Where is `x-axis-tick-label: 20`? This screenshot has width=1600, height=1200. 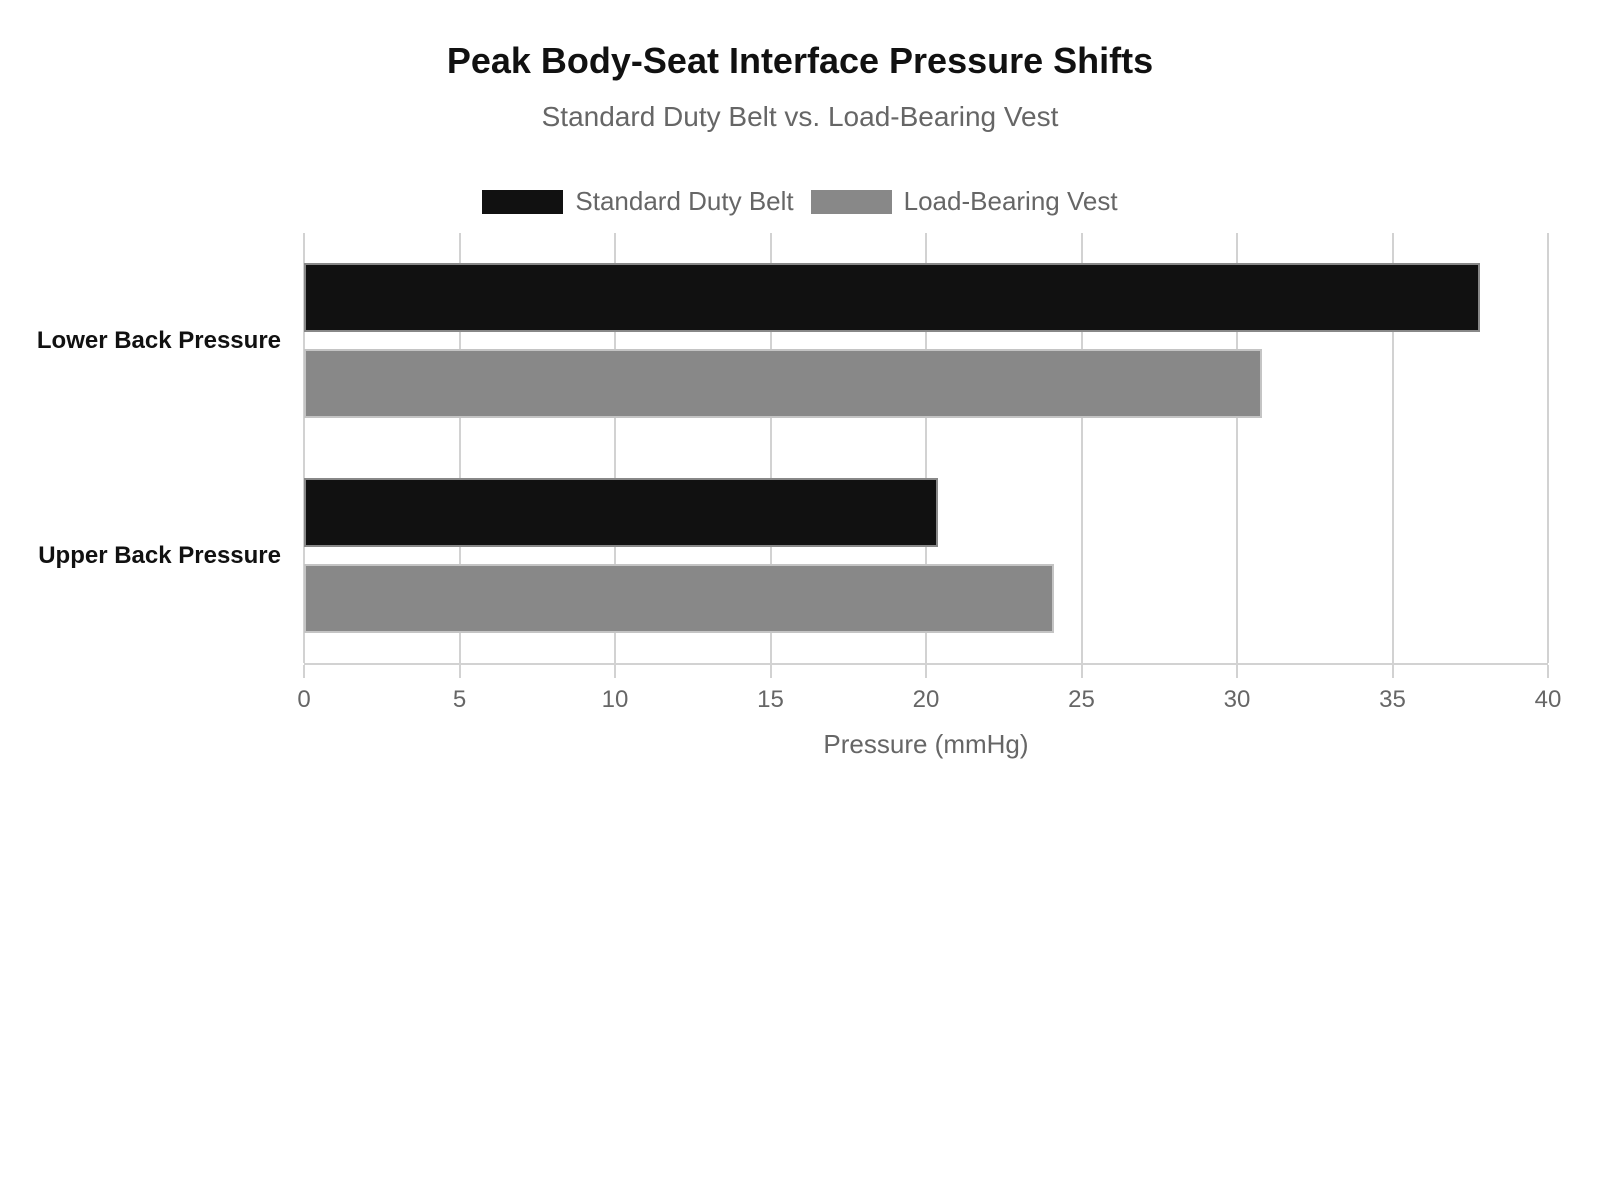 x-axis-tick-label: 20 is located at coordinates (926, 699).